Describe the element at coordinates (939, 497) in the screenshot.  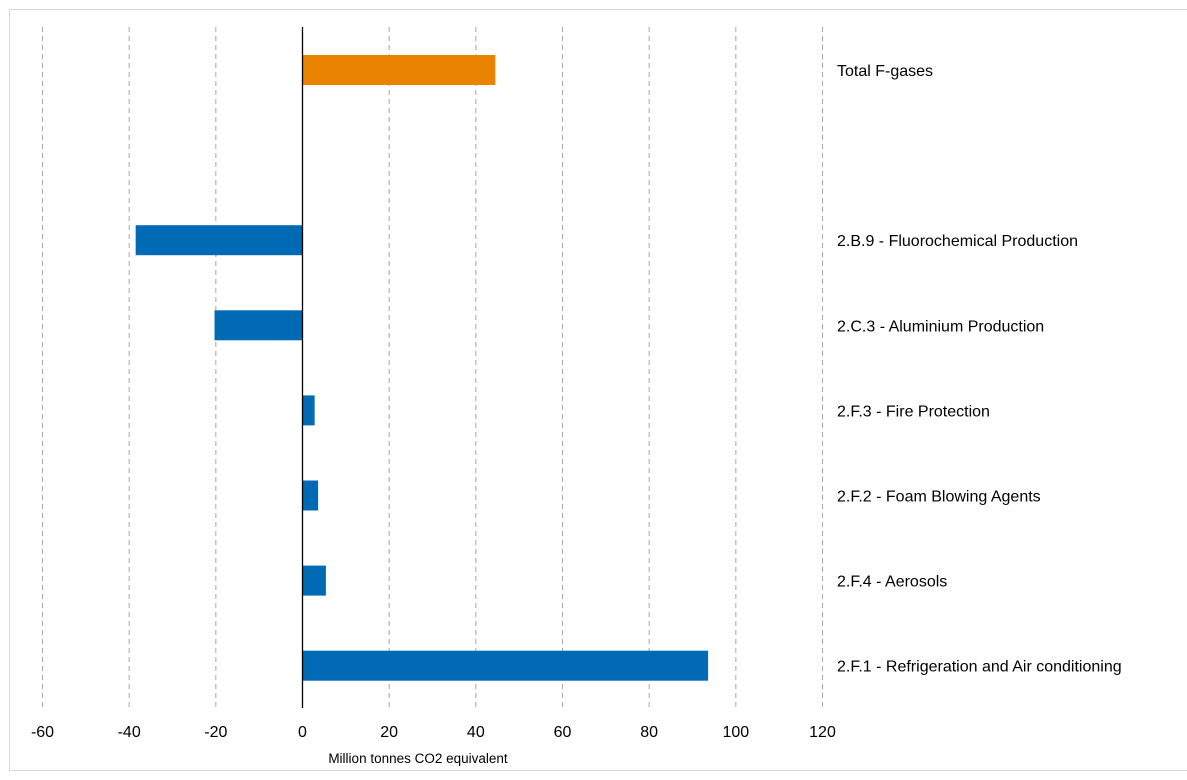
I see `category-label: 2.F.2 - Foam Blowing Agents` at that location.